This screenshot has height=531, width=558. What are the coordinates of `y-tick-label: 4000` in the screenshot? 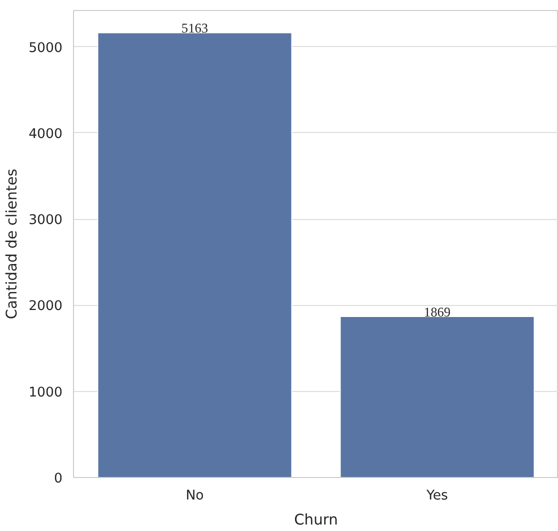 It's located at (45, 134).